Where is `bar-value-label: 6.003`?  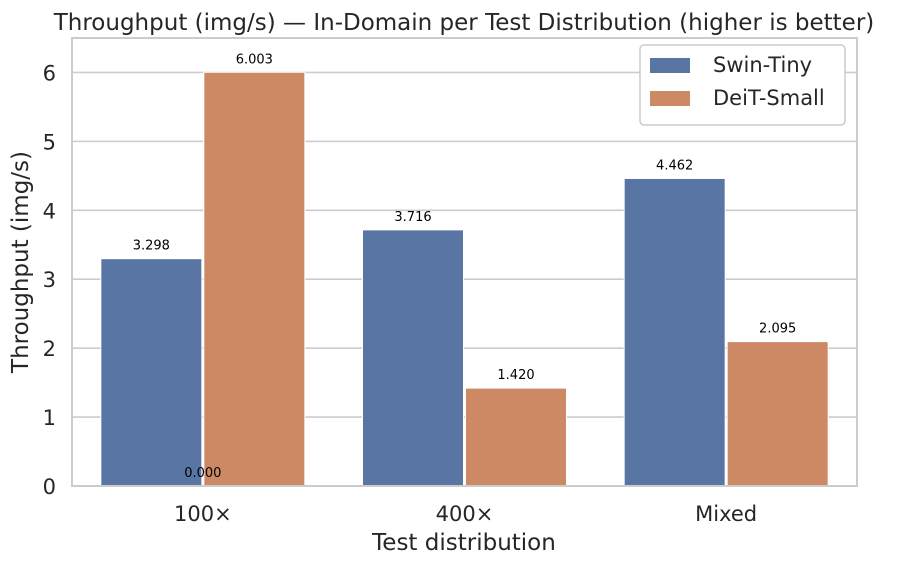 bar-value-label: 6.003 is located at coordinates (254, 59).